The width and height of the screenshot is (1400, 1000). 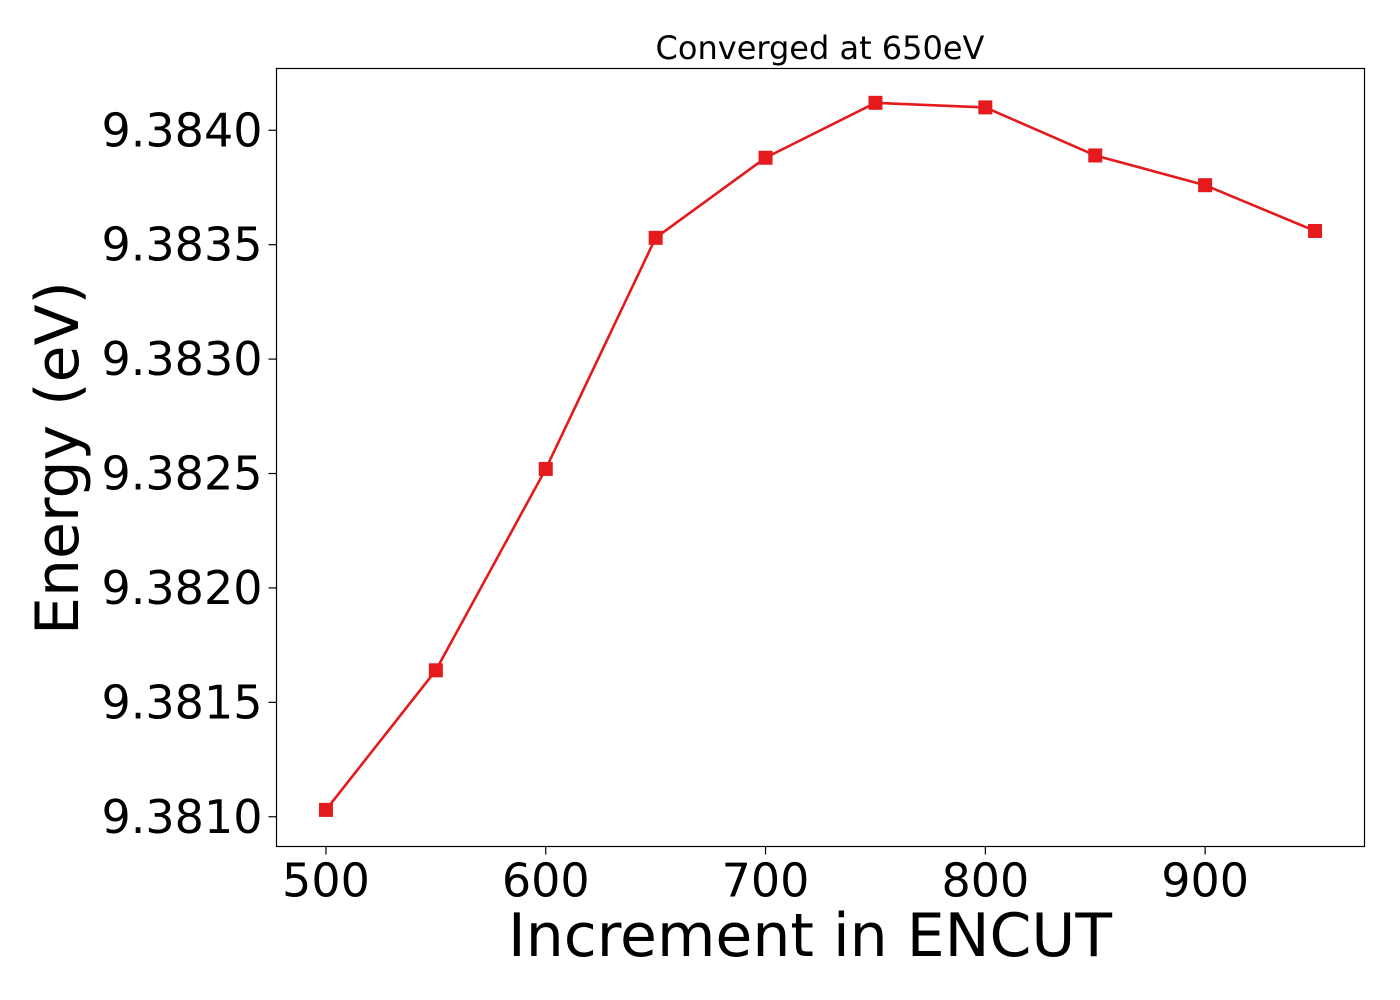 I want to click on x-tick-label: 900, so click(x=1205, y=881).